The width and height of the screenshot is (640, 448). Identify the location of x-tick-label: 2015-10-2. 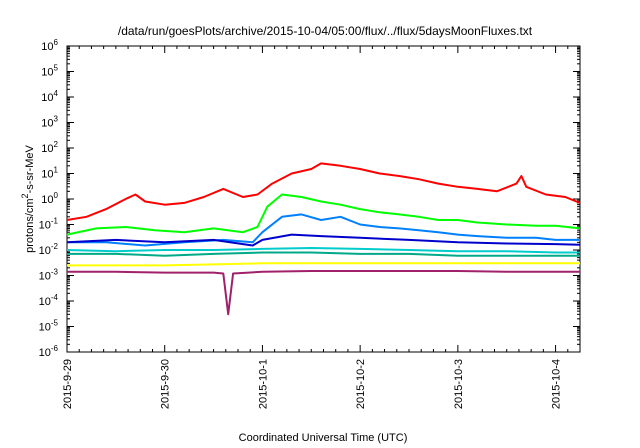
(361, 384).